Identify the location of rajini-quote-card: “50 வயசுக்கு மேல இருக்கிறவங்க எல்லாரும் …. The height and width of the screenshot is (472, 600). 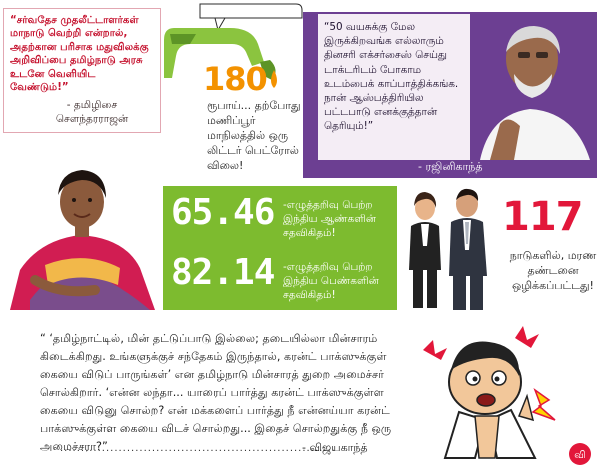
(394, 87).